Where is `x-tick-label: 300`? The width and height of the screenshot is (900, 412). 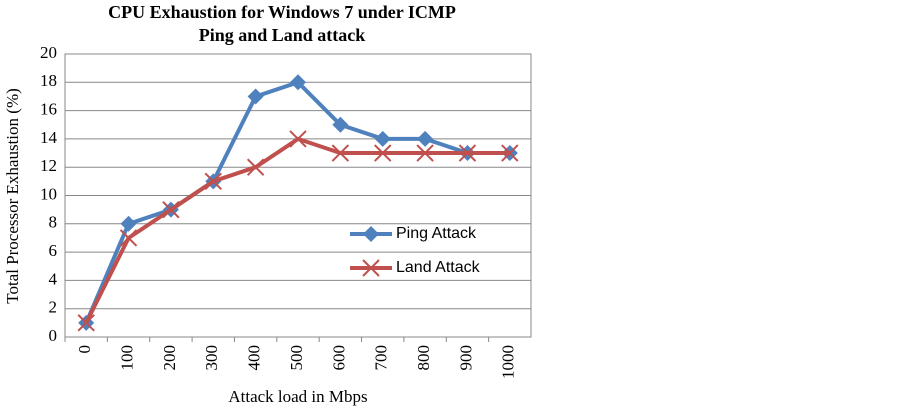 x-tick-label: 300 is located at coordinates (211, 358).